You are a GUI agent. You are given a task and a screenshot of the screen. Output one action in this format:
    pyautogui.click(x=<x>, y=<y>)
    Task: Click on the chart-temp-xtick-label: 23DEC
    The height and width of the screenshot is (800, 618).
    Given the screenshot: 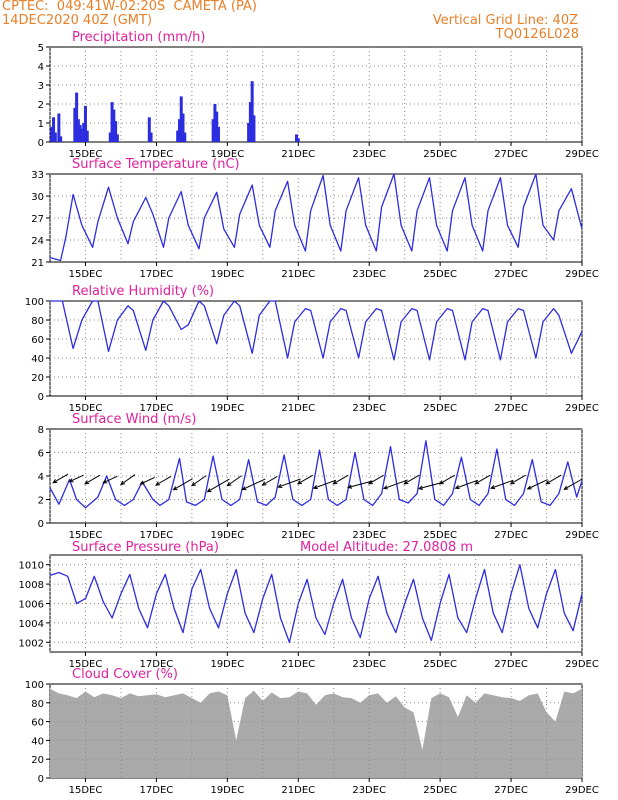 What is the action you would take?
    pyautogui.click(x=369, y=274)
    